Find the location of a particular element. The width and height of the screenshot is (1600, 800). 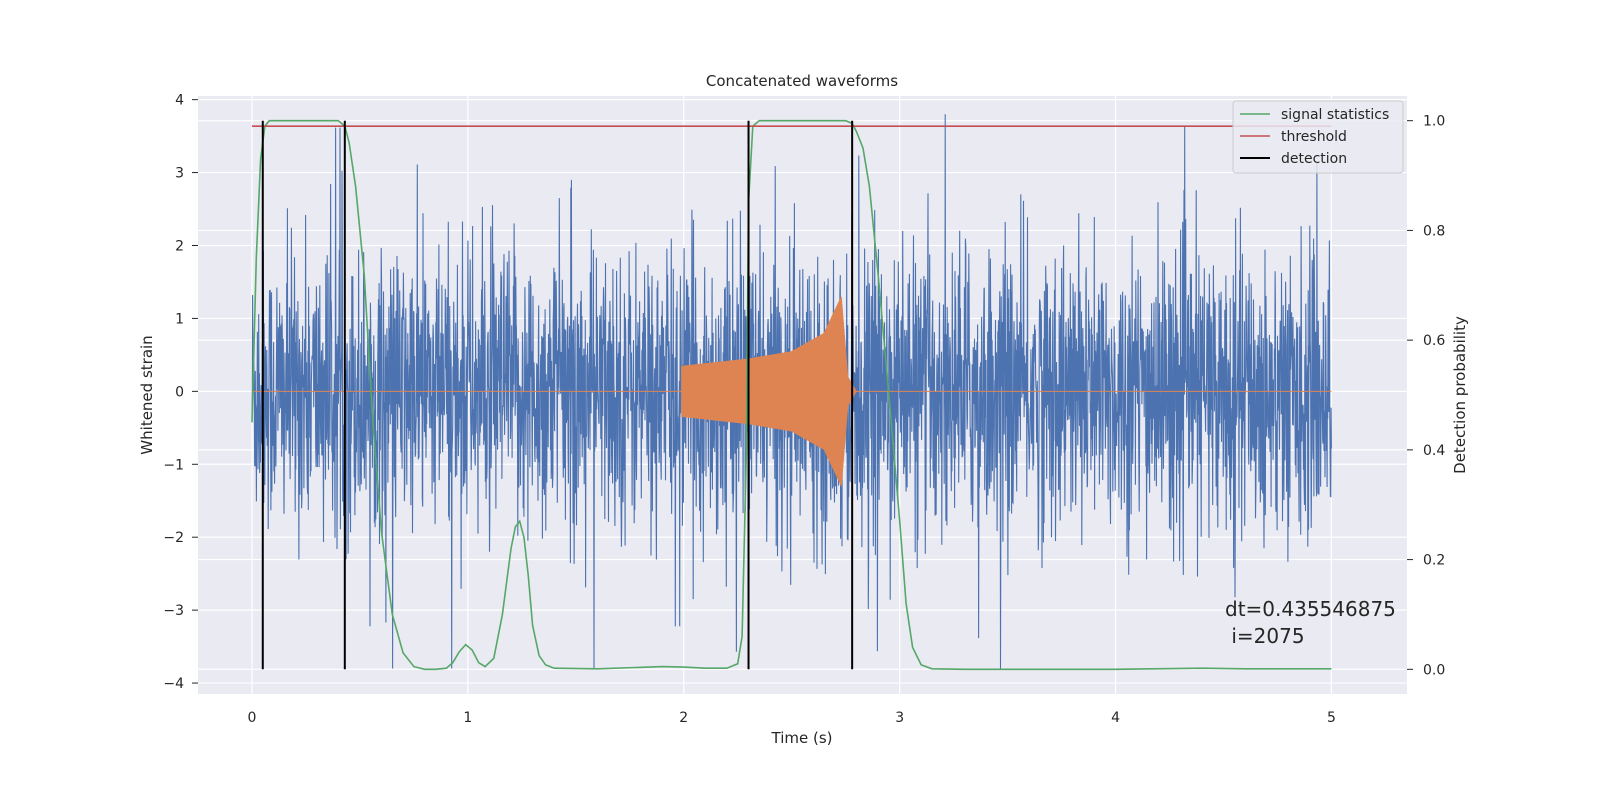

y2-tick-label: 0.0 is located at coordinates (1434, 670).